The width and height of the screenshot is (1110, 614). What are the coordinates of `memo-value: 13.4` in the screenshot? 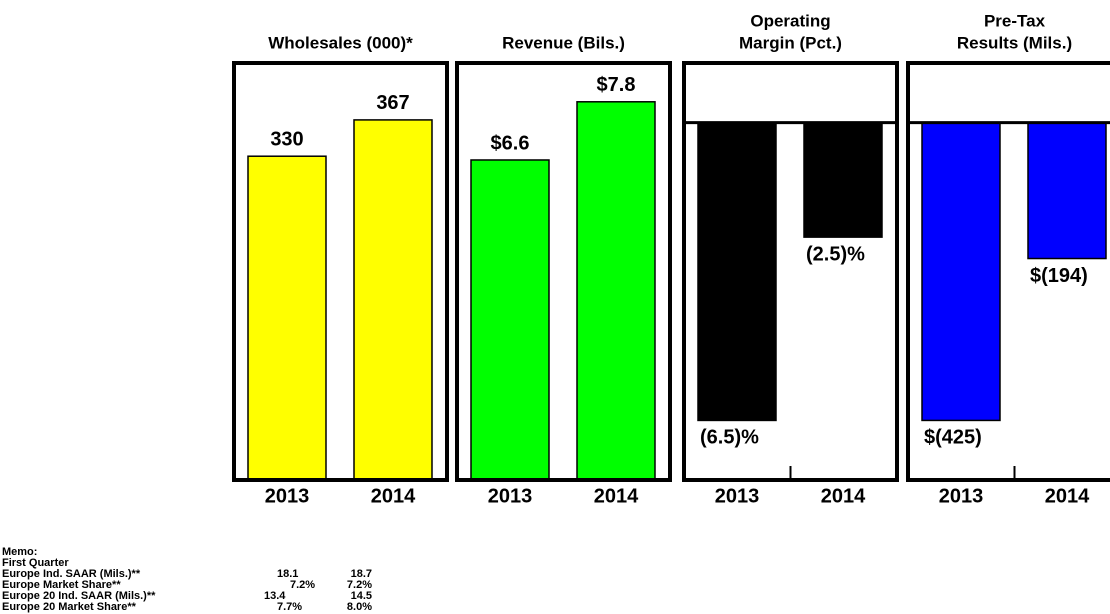 It's located at (275, 596).